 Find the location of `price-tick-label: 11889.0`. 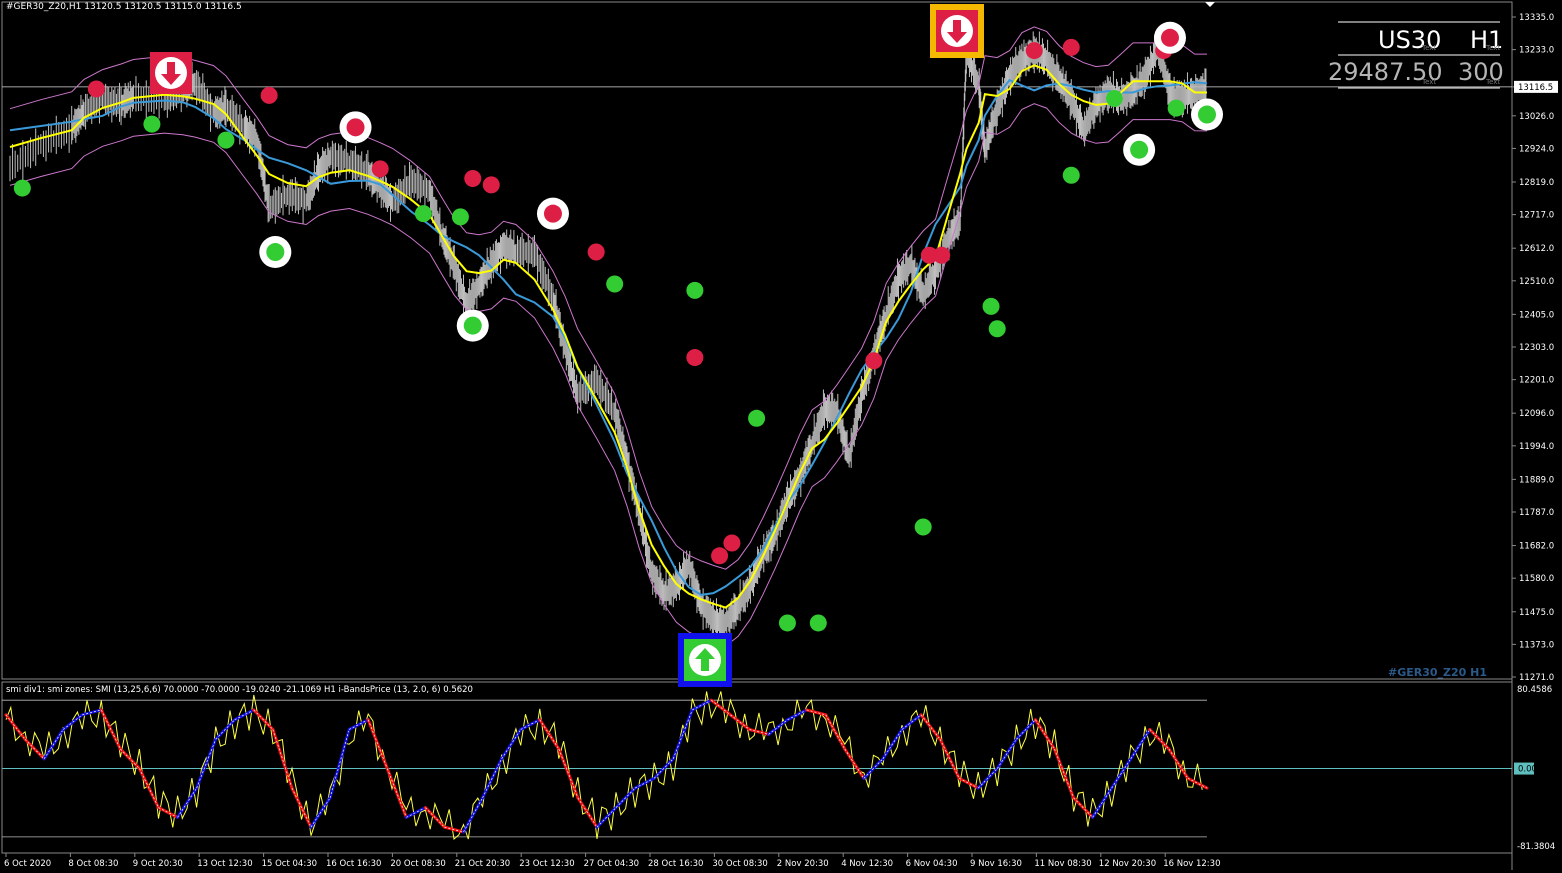

price-tick-label: 11889.0 is located at coordinates (1536, 480).